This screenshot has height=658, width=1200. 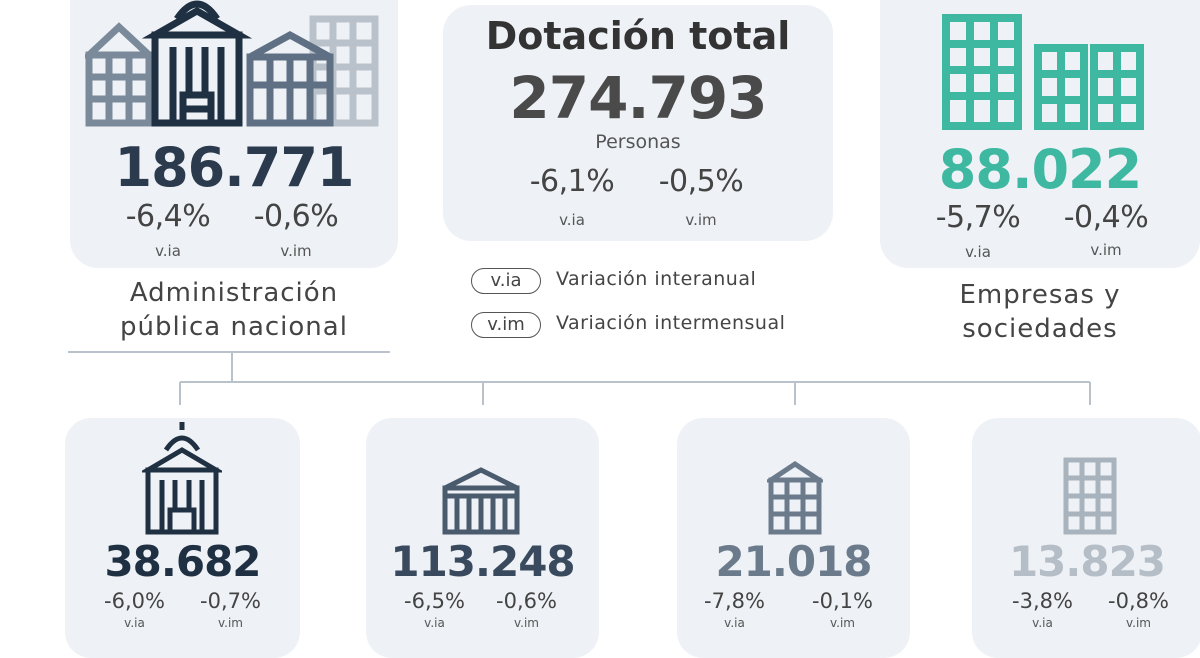 I want to click on total-vim-value: -0,5%, so click(x=701, y=181).